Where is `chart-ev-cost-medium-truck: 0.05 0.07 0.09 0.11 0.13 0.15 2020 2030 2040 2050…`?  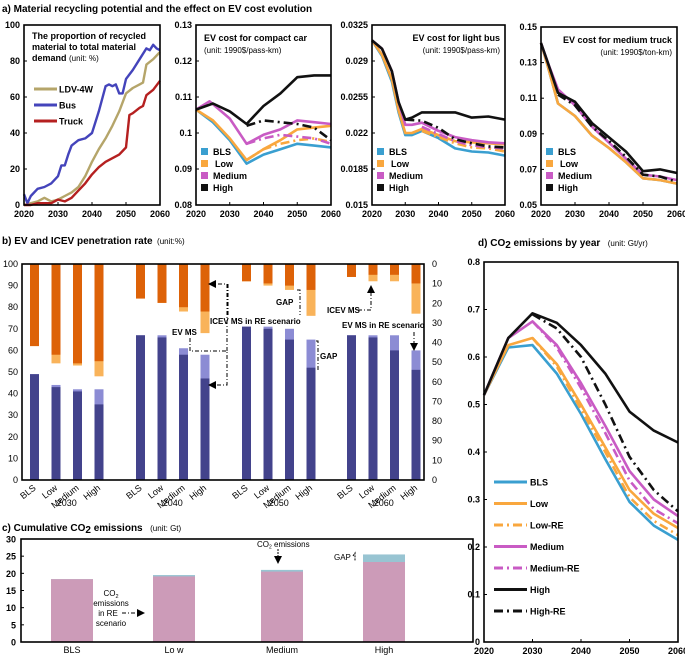
chart-ev-cost-medium-truck: 0.05 0.07 0.09 0.11 0.13 0.15 2020 2030 2040 2050… is located at coordinates (602, 120).